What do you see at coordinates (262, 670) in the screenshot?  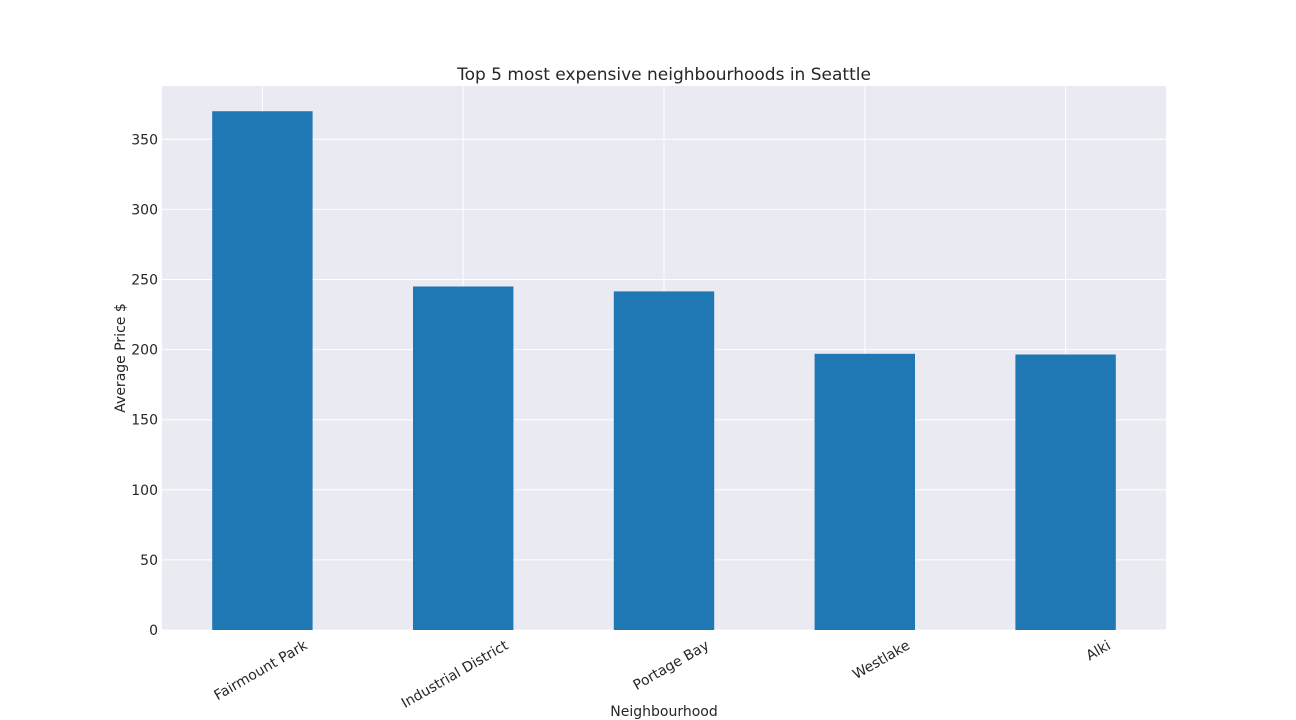 I see `x-tick-label: Fairmount Park` at bounding box center [262, 670].